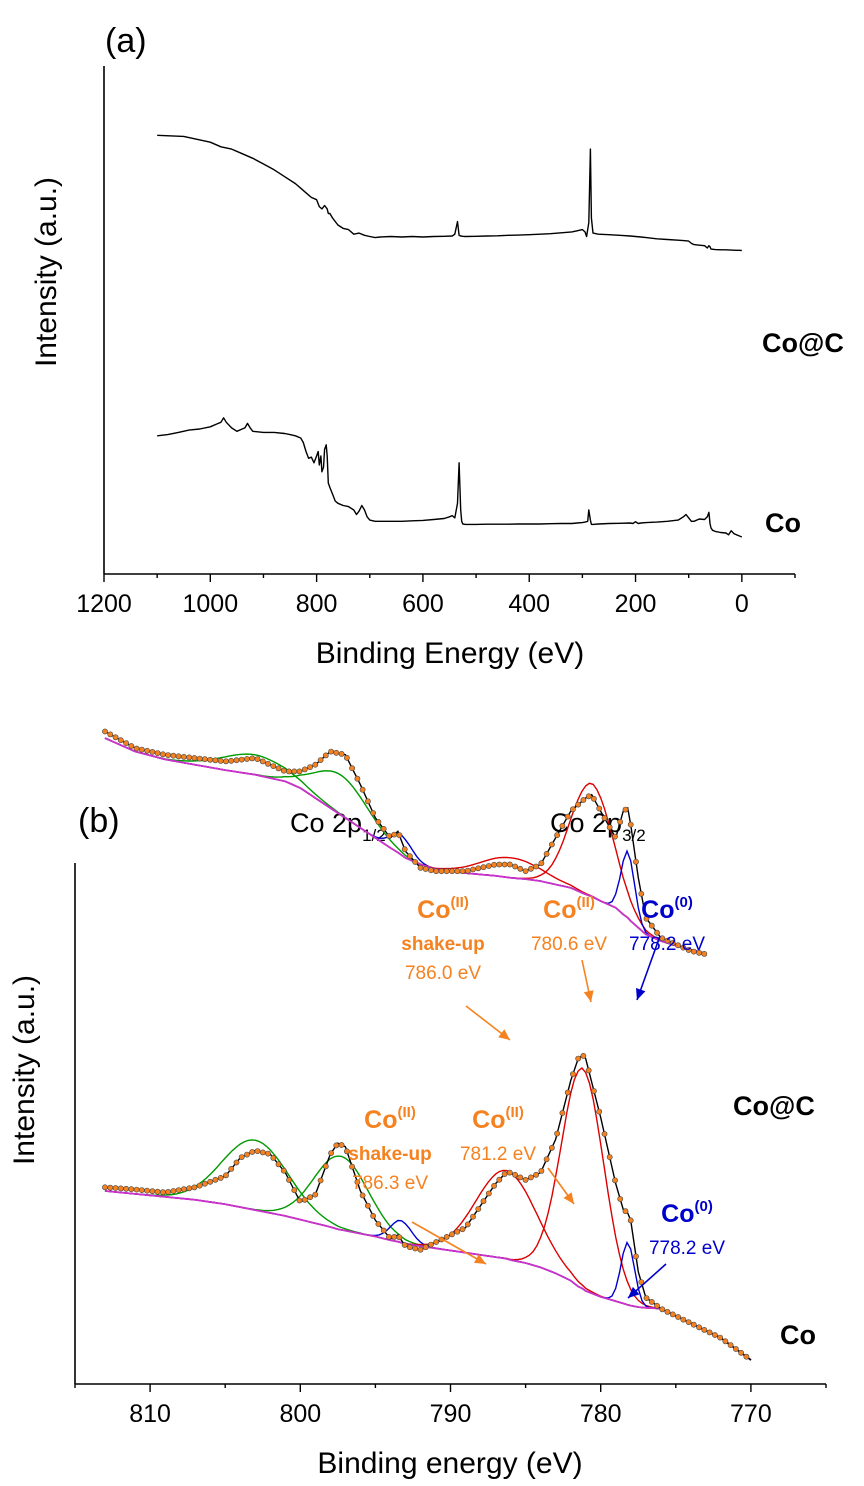  I want to click on peak-arrowhead, so click(480, 1259).